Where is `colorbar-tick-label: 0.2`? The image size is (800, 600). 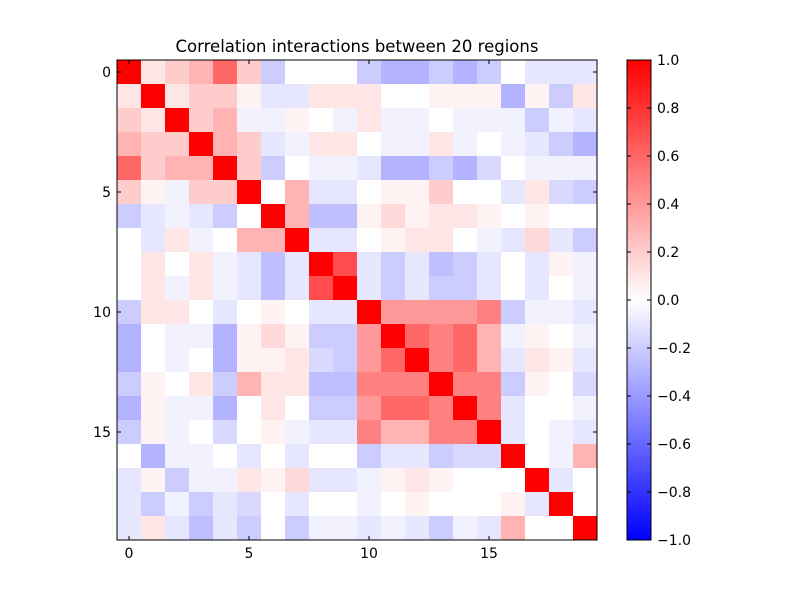 colorbar-tick-label: 0.2 is located at coordinates (668, 253).